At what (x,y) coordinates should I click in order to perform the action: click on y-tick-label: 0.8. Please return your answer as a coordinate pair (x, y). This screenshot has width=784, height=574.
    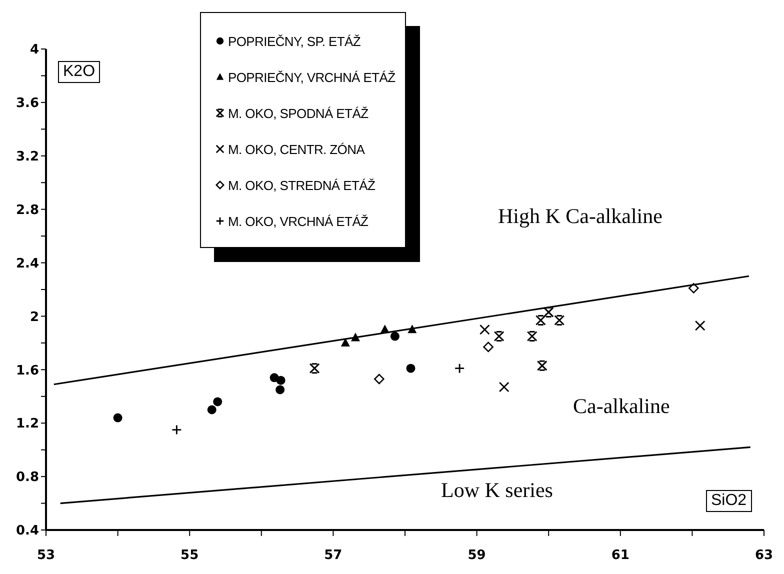
    Looking at the image, I should click on (27, 478).